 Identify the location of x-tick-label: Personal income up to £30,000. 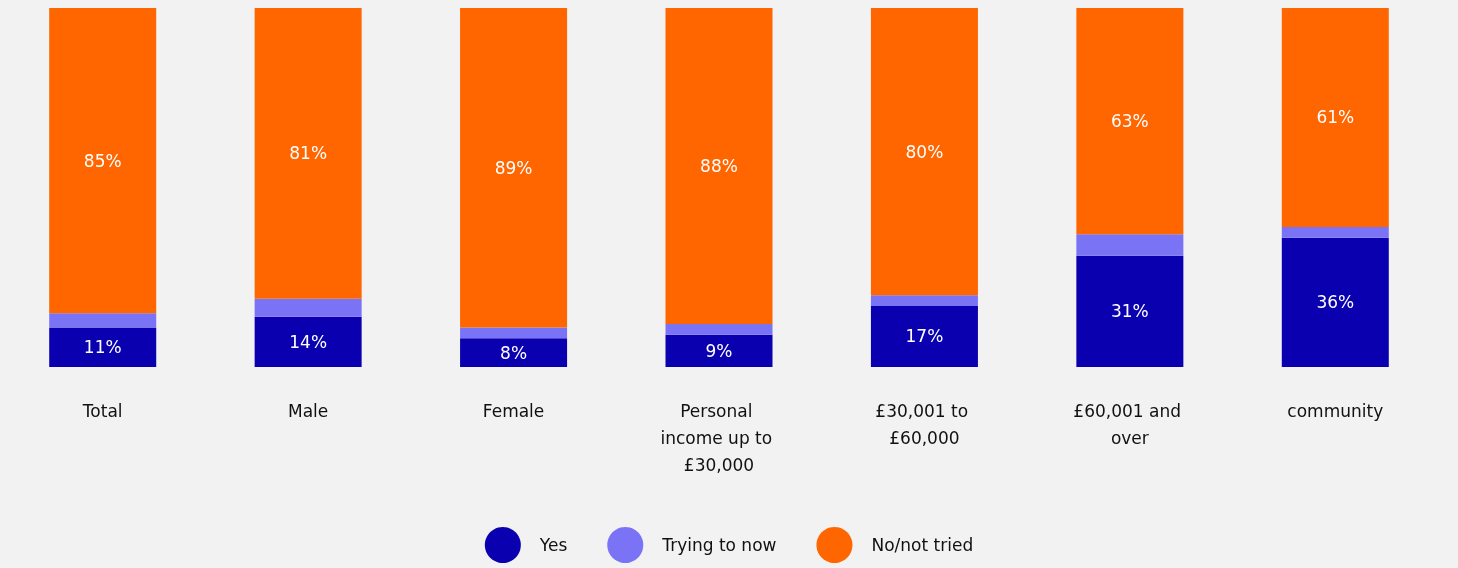
(719, 437).